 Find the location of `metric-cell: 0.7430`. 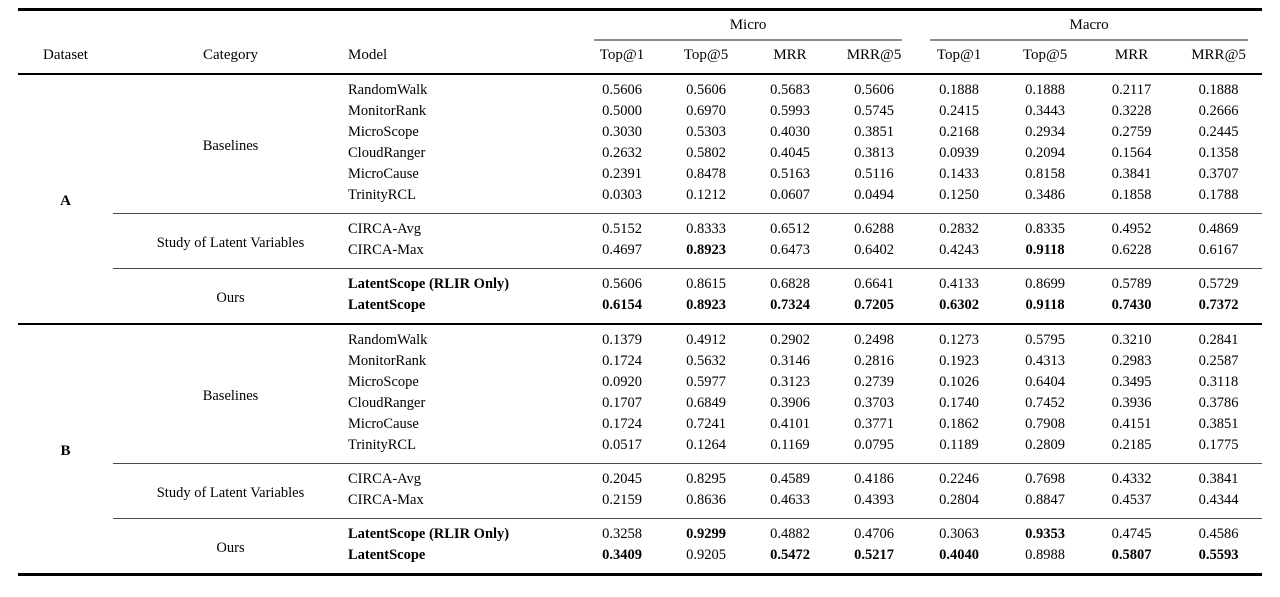

metric-cell: 0.7430 is located at coordinates (1131, 304).